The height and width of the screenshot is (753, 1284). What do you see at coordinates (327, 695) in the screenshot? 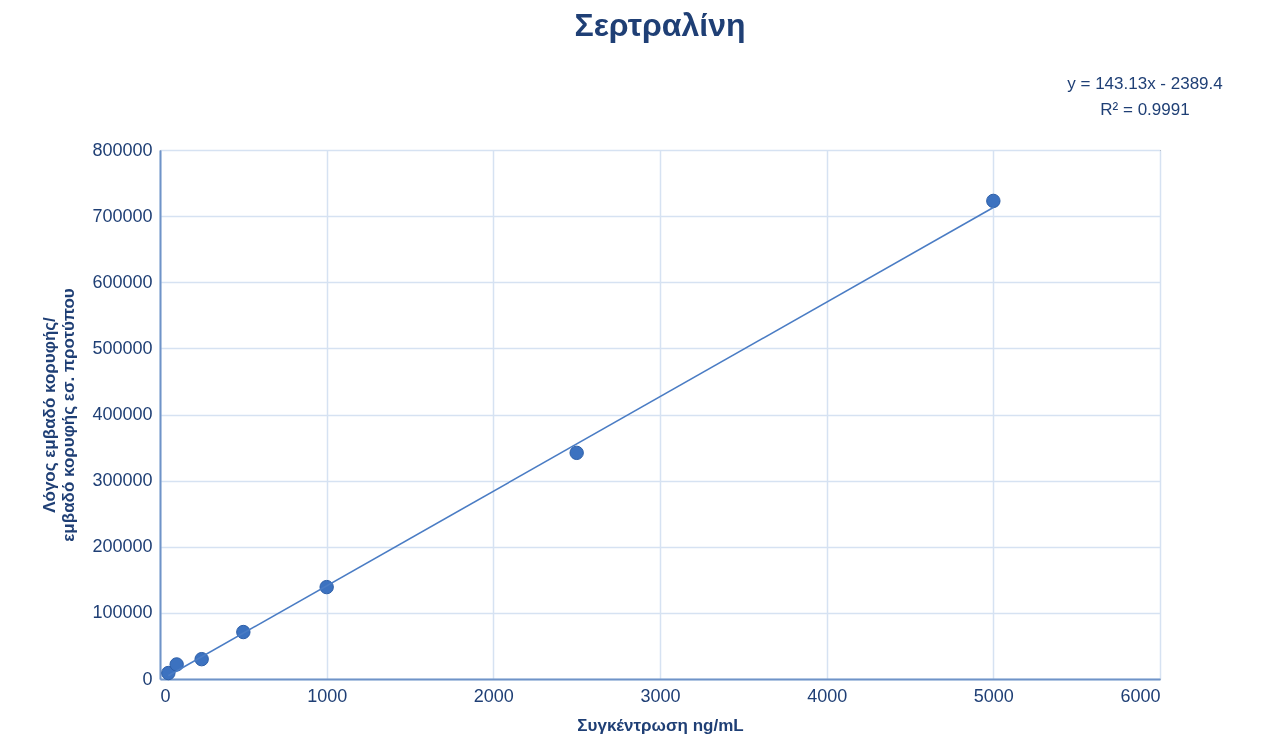
I see `x-tick-label: 1000` at bounding box center [327, 695].